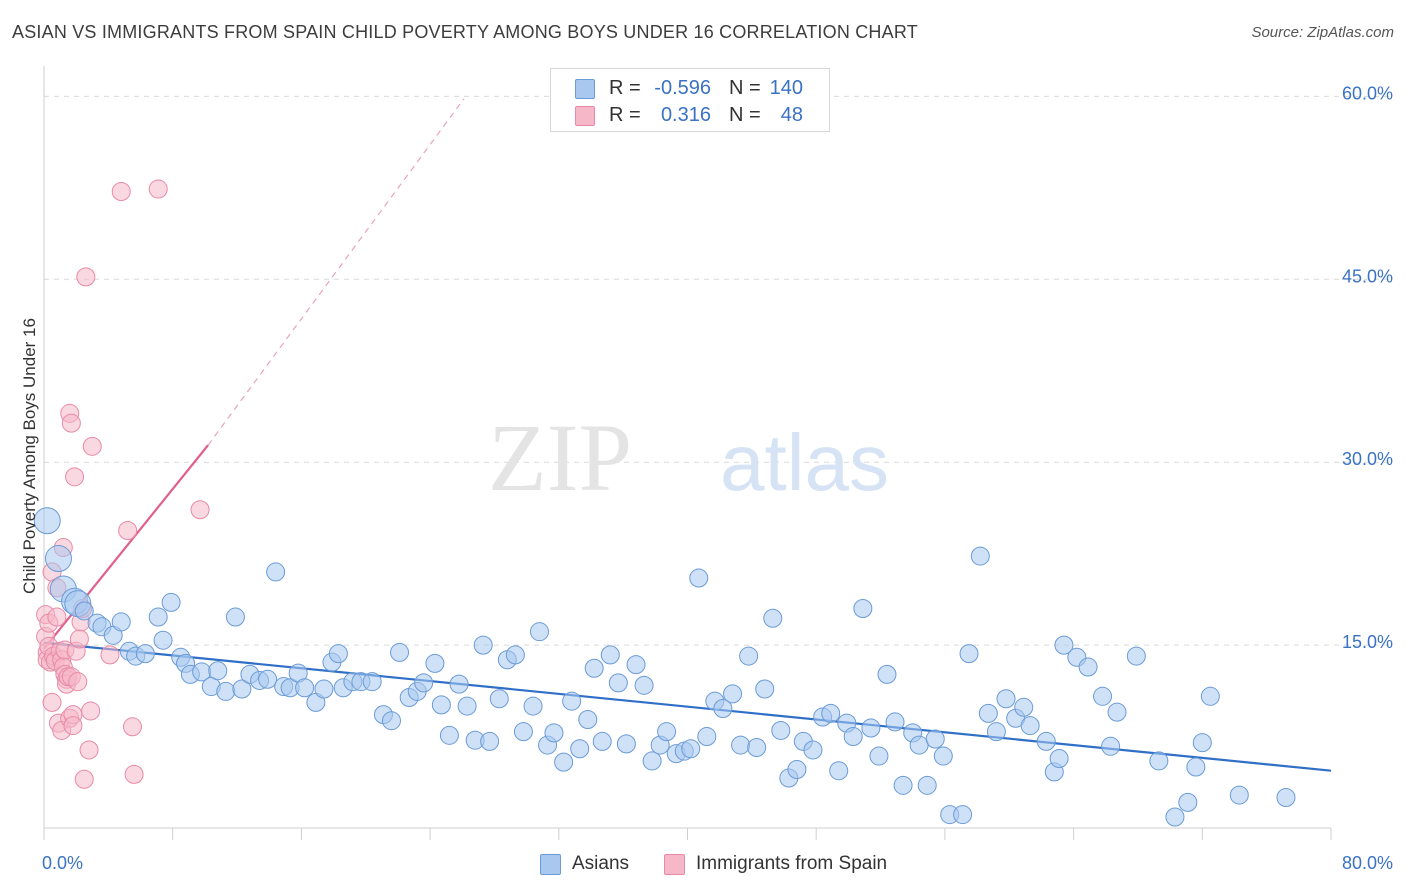 The height and width of the screenshot is (892, 1406). Describe the element at coordinates (674, 864) in the screenshot. I see `spain-legend-swatch` at that location.